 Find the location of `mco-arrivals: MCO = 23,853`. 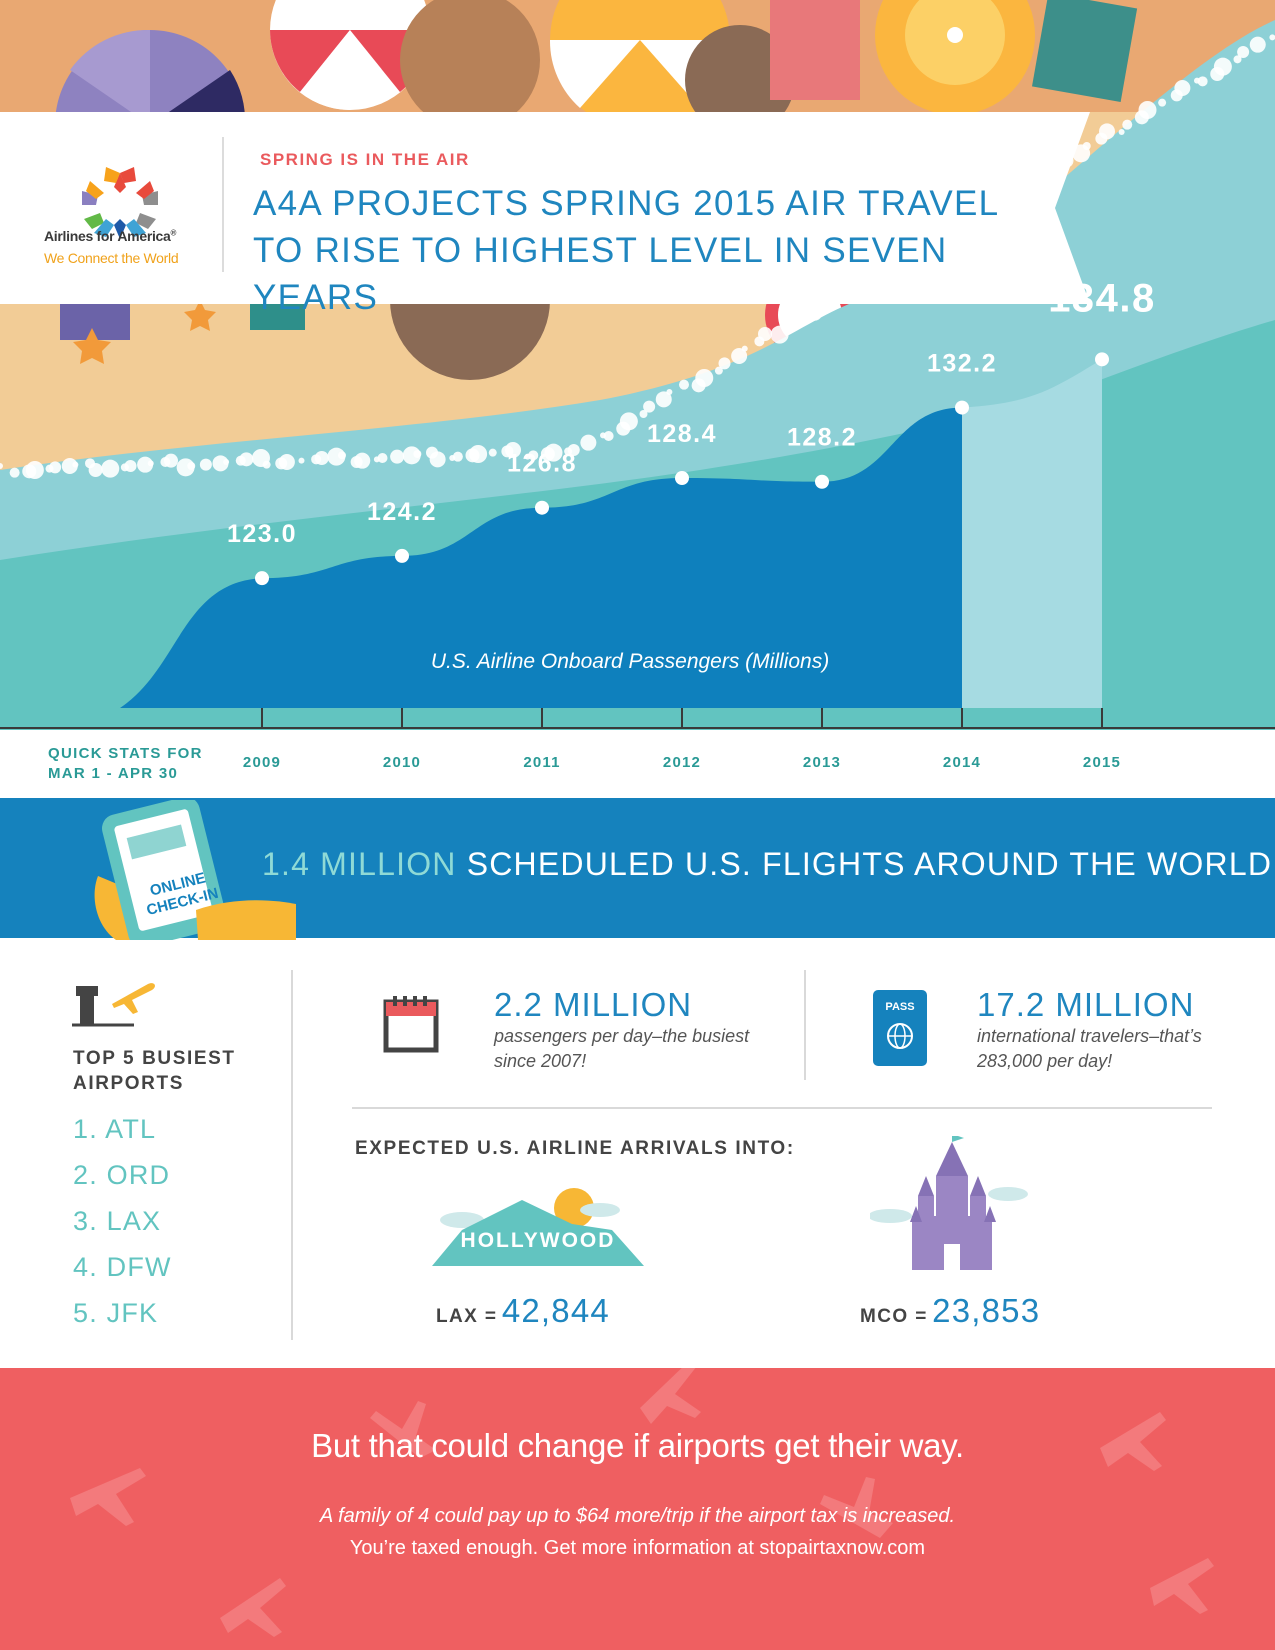

mco-arrivals: MCO = 23,853 is located at coordinates (950, 1310).